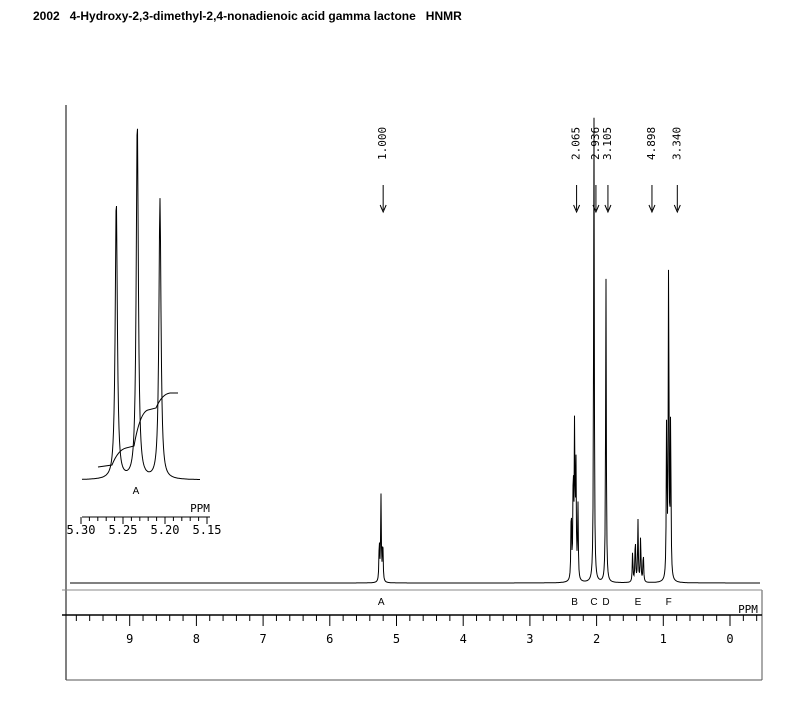 The height and width of the screenshot is (716, 800). I want to click on peak-label-A: A, so click(381, 602).